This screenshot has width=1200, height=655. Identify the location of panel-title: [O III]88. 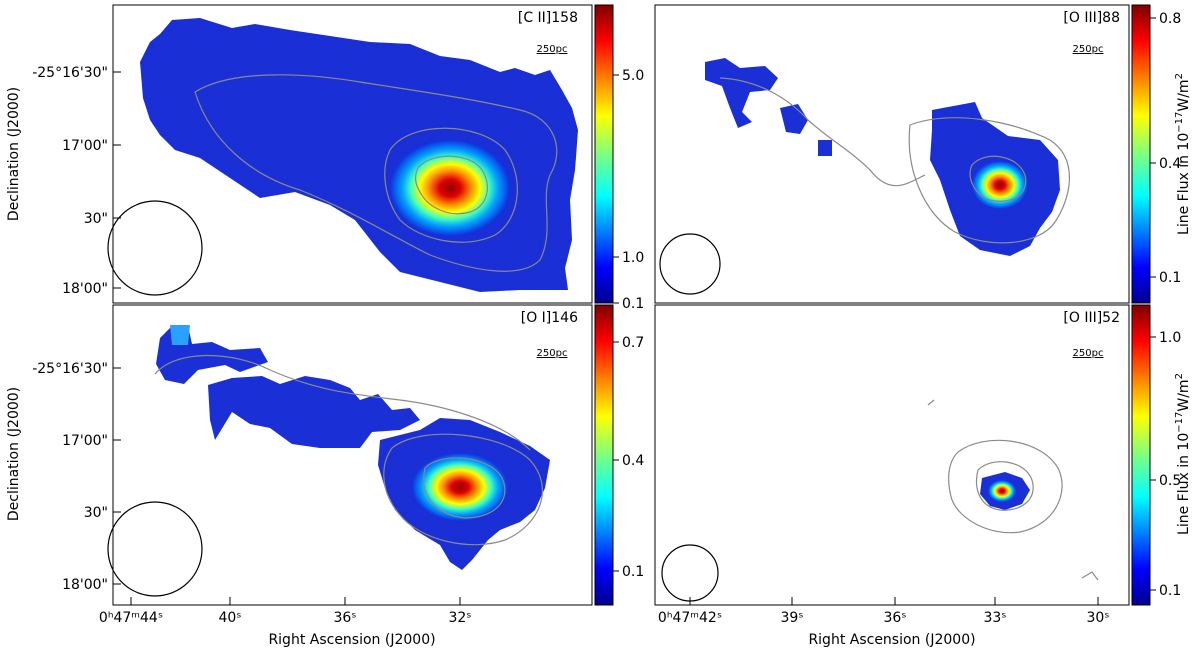
(1091, 18).